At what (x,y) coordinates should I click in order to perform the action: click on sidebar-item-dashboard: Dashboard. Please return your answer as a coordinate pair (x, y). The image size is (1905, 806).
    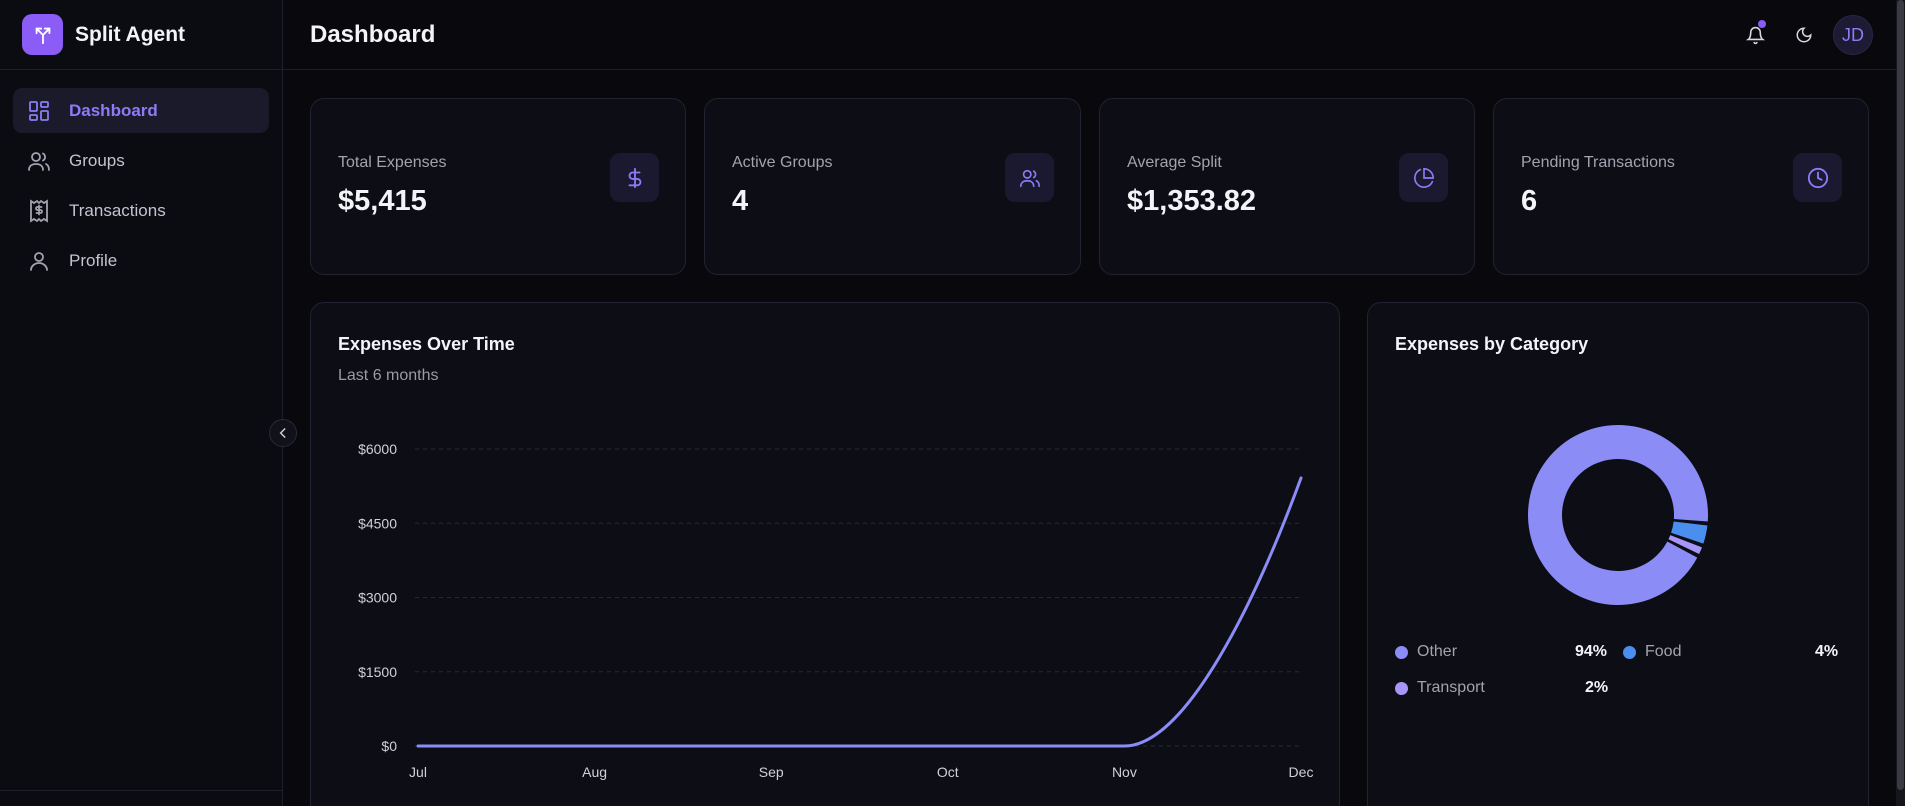
    Looking at the image, I should click on (141, 110).